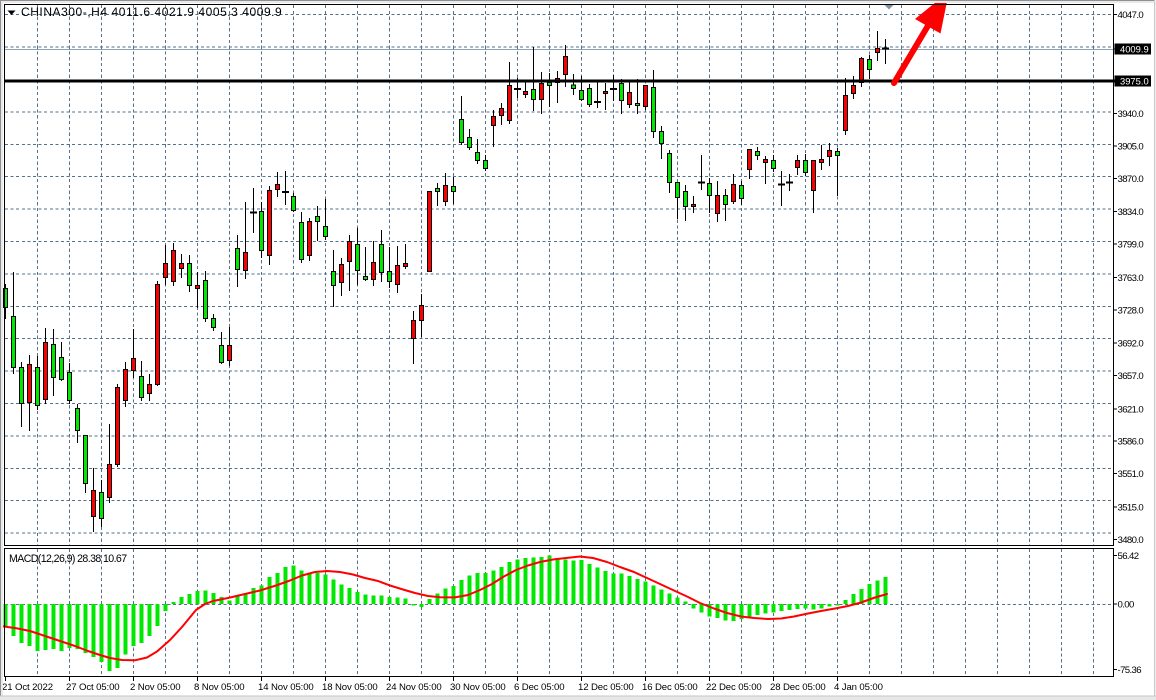  I want to click on svg-text: 14 Nov 05:00, so click(286, 687).